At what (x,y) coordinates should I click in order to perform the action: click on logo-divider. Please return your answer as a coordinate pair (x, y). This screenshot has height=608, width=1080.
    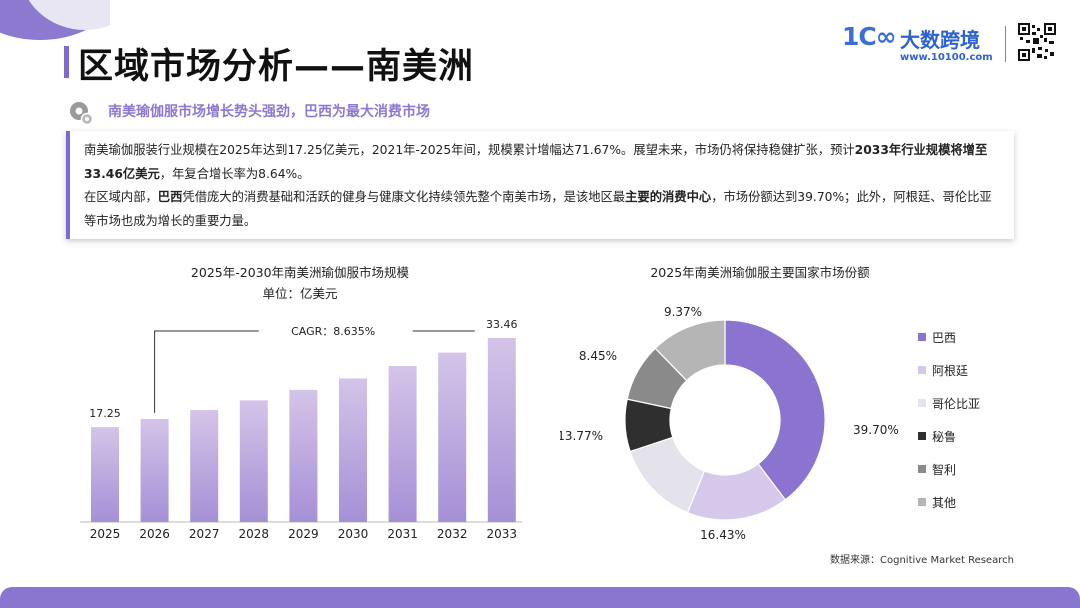
    Looking at the image, I should click on (1005, 44).